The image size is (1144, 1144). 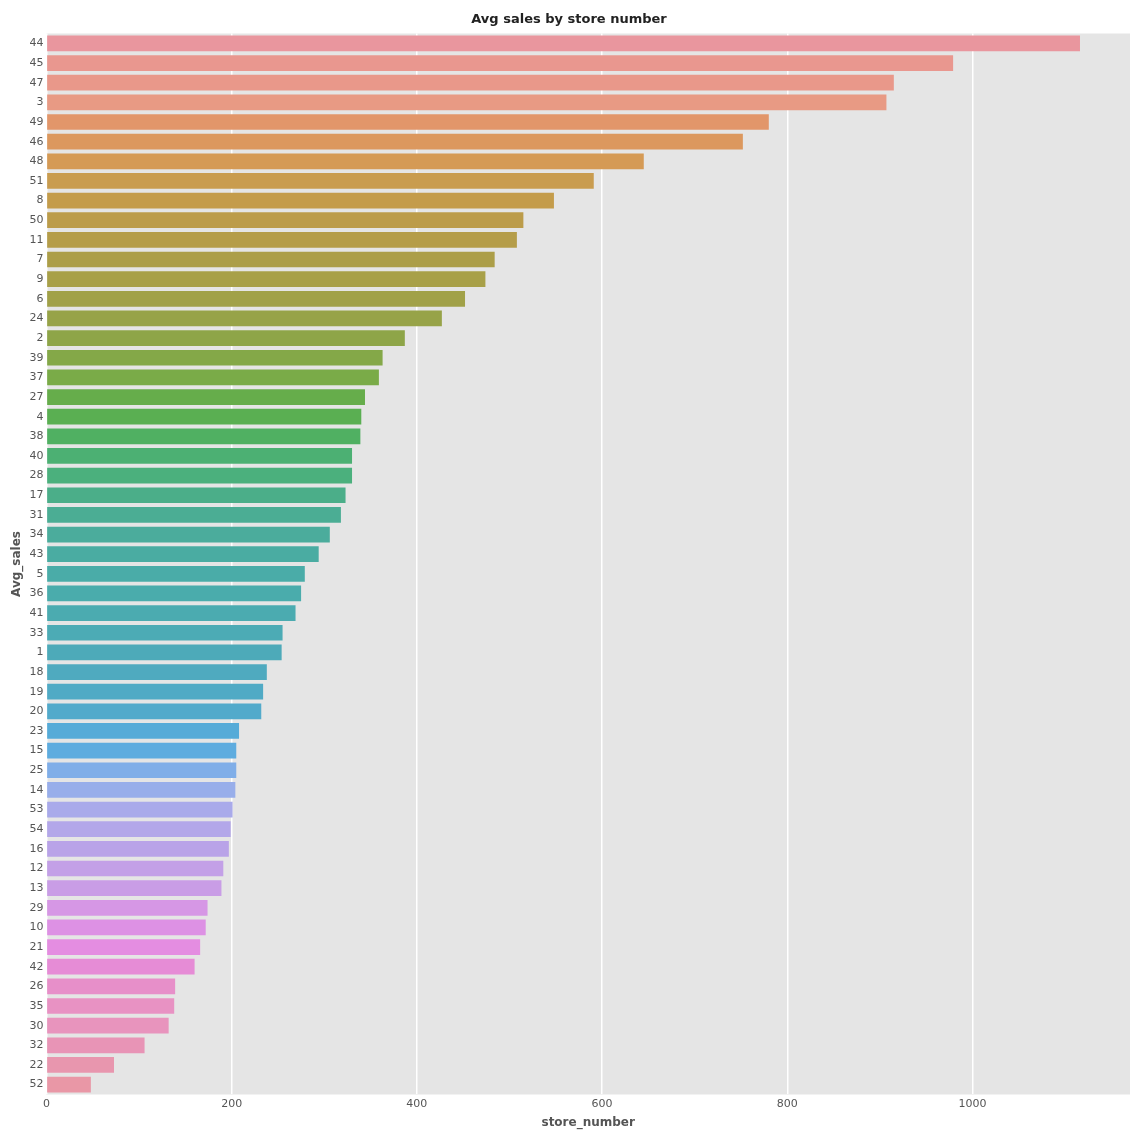 What do you see at coordinates (36, 357) in the screenshot?
I see `y-tick-label: 39` at bounding box center [36, 357].